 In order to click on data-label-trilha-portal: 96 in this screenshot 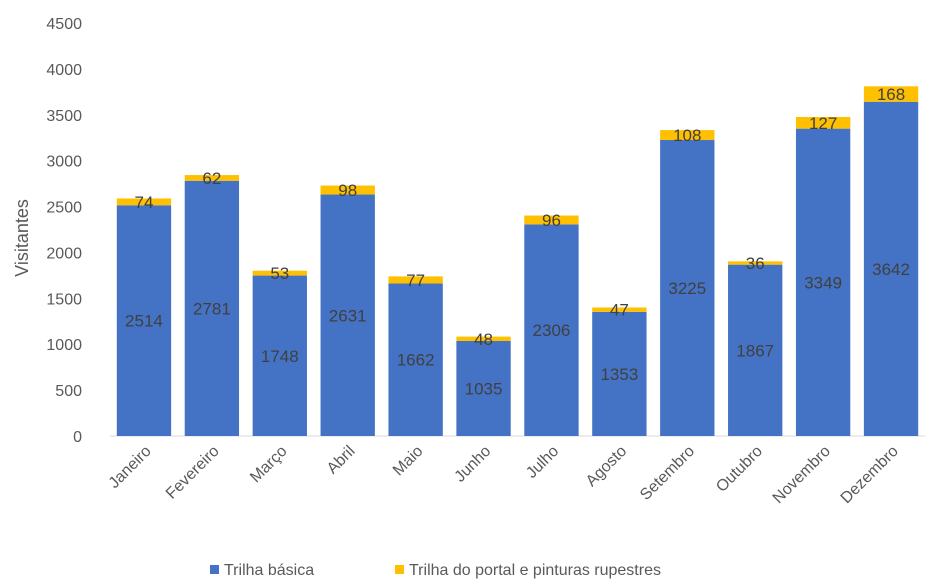, I will do `click(551, 220)`.